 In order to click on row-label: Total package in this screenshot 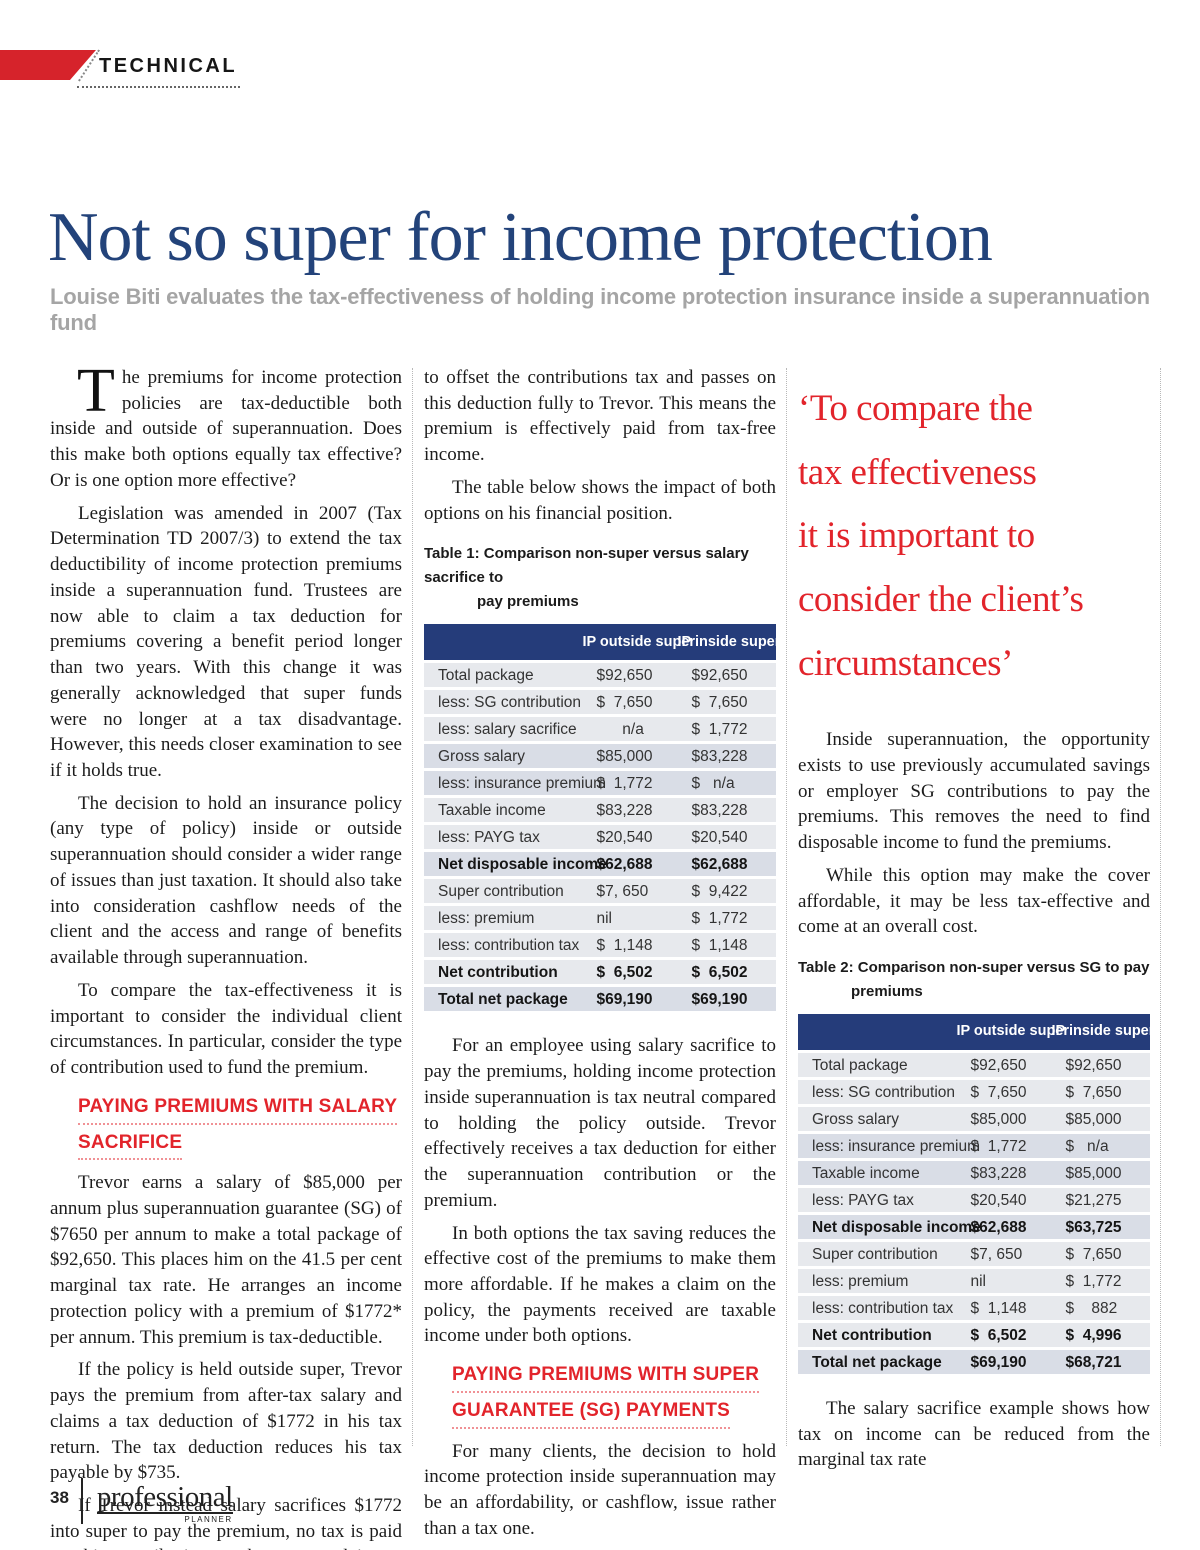, I will do `click(860, 1065)`.